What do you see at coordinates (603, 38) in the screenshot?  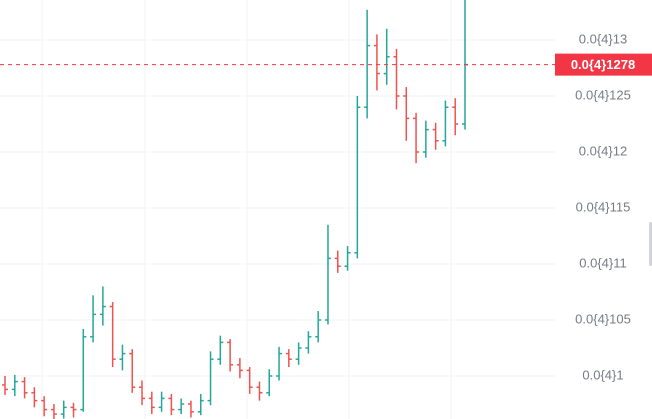 I see `y-tick-label: 0.0{4}13` at bounding box center [603, 38].